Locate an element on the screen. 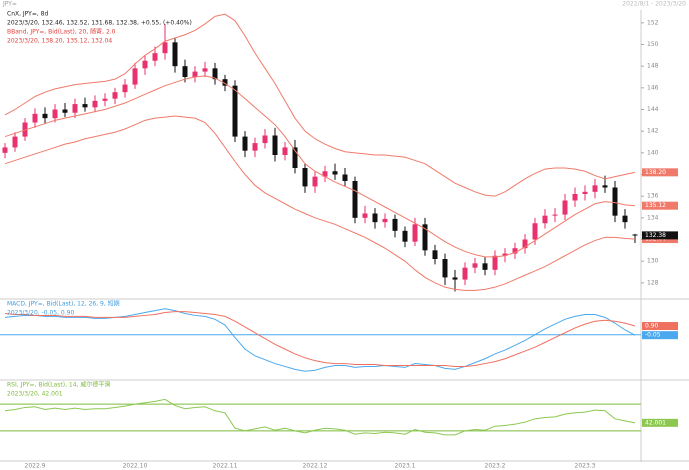  date-range: 2022/8/1 - 2023/3/20 is located at coordinates (654, 4).